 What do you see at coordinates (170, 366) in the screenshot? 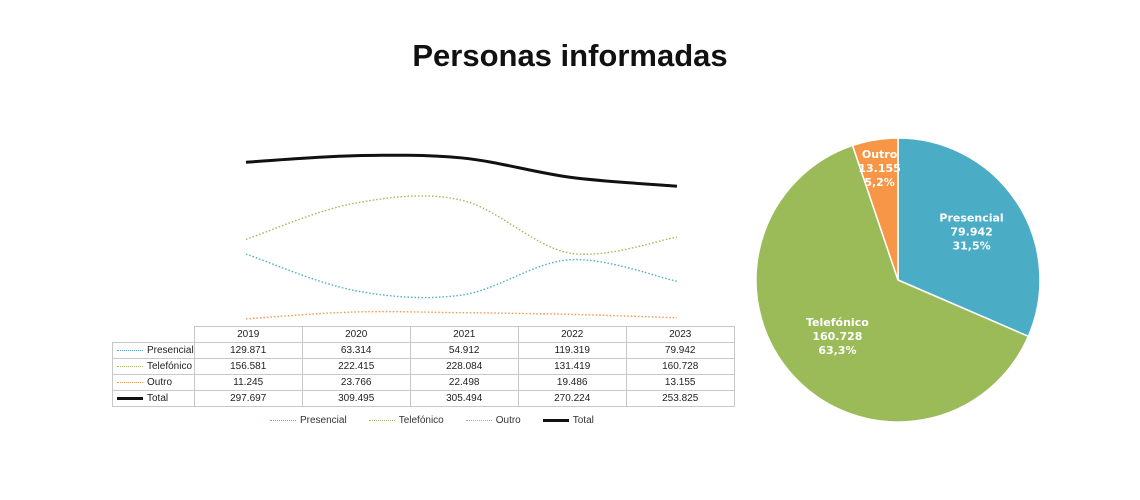
I see `series-name: Telefónico` at bounding box center [170, 366].